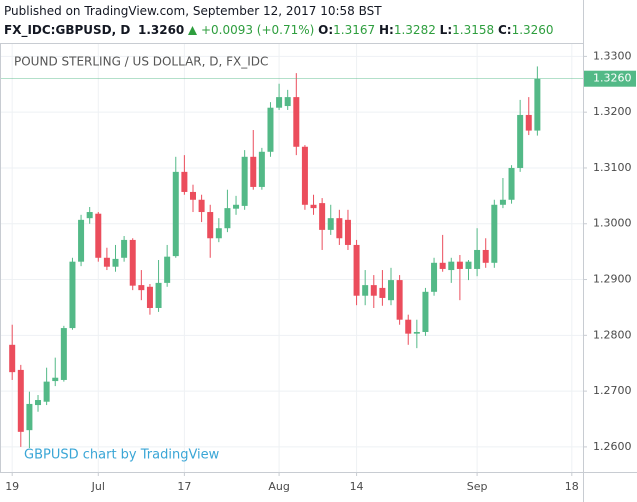 This screenshot has height=502, width=637. What do you see at coordinates (326, 30) in the screenshot?
I see `ohlc-label: O:` at bounding box center [326, 30].